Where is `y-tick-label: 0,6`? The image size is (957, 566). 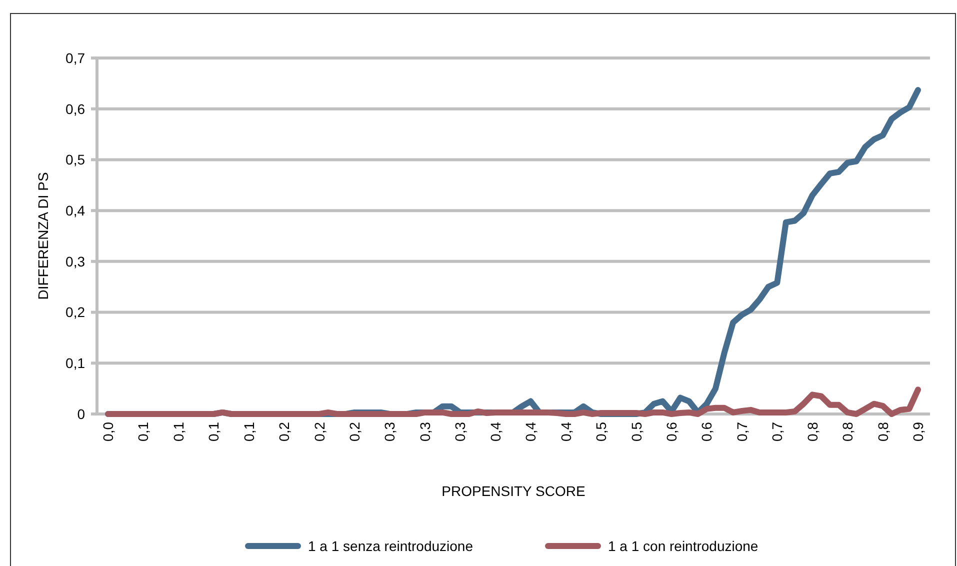
y-tick-label: 0,6 is located at coordinates (76, 108).